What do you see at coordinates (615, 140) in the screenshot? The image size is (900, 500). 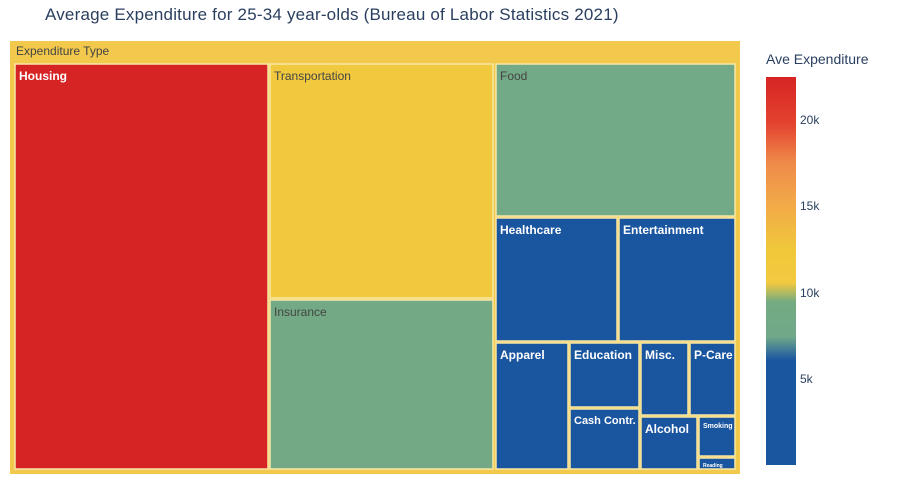 I see `tile-food` at bounding box center [615, 140].